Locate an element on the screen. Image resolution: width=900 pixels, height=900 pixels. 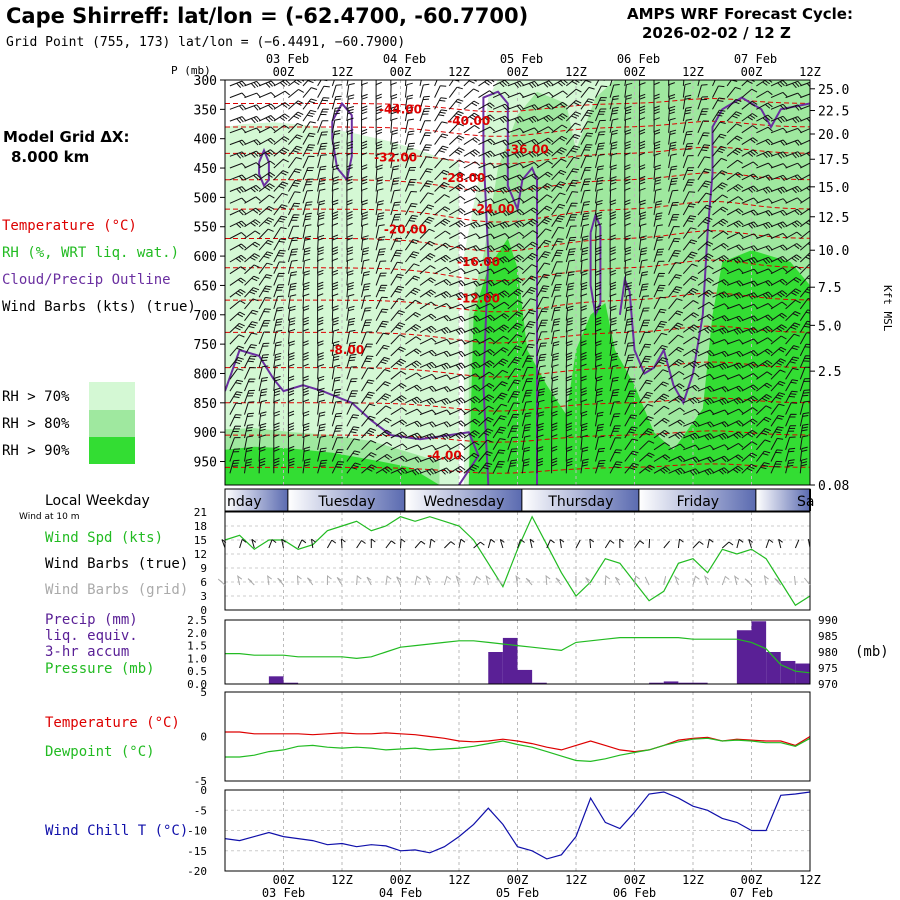
temperature-contour-line is located at coordinates (517, 211).